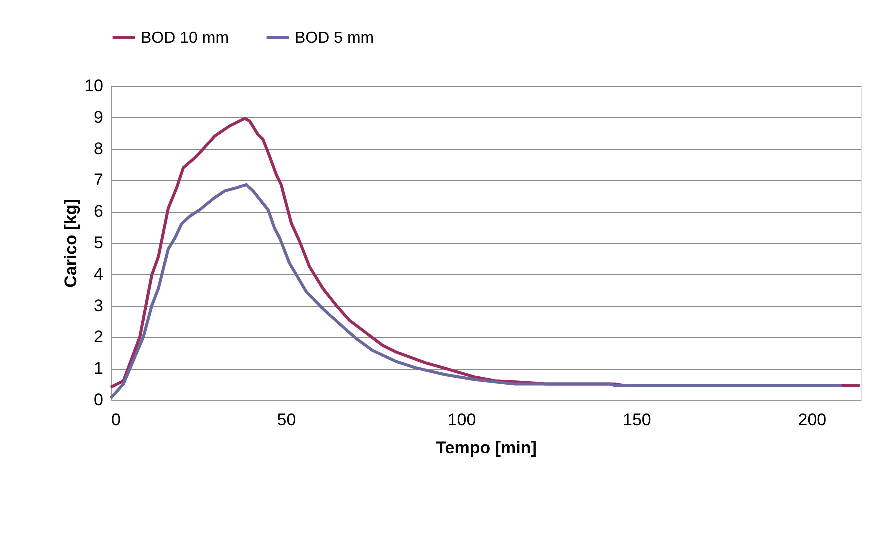 This screenshot has height=535, width=894. Describe the element at coordinates (99, 180) in the screenshot. I see `y-tick-label: 7` at that location.